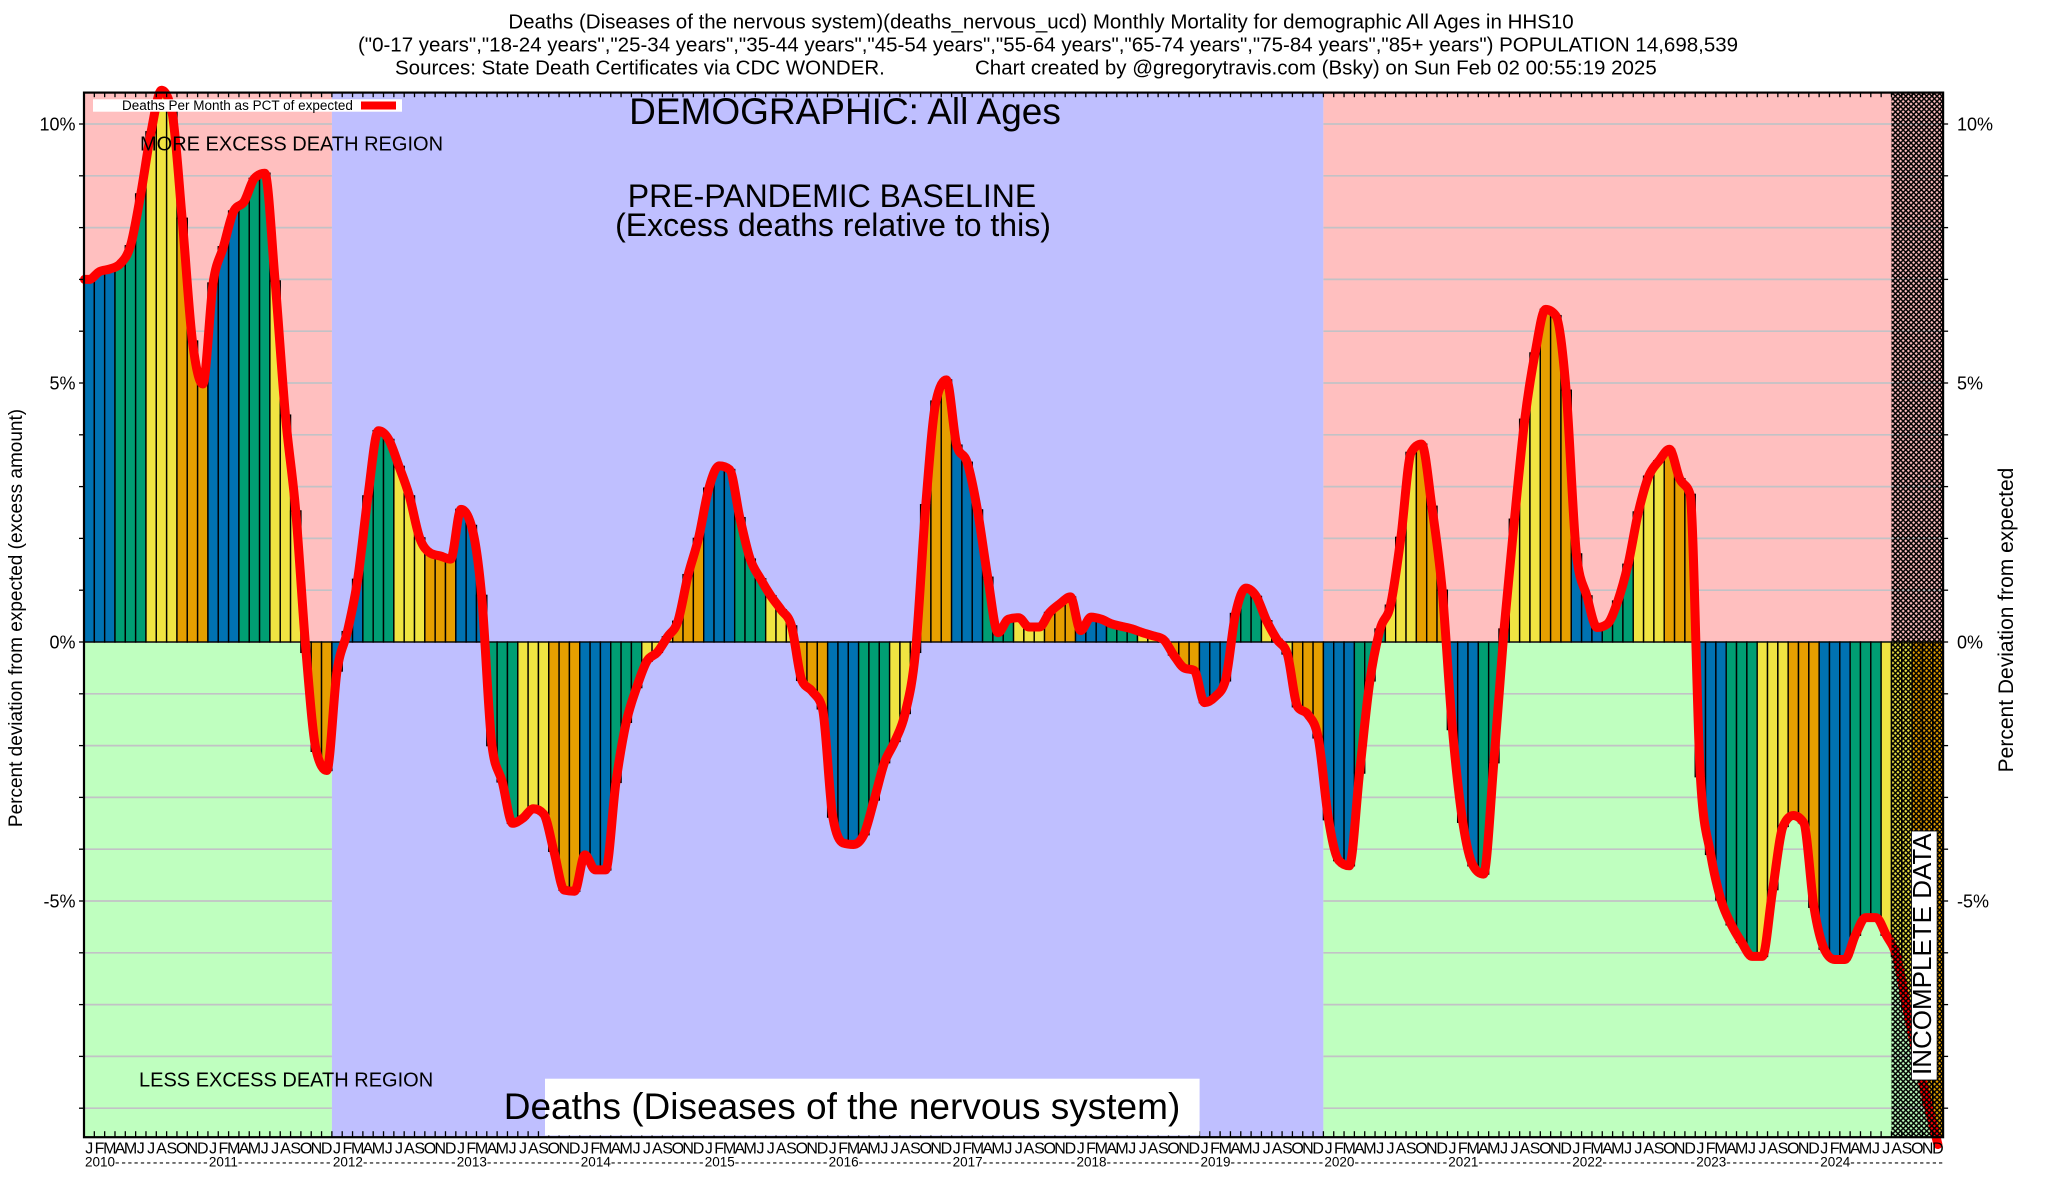 The width and height of the screenshot is (2048, 1200). Describe the element at coordinates (1263, 1162) in the screenshot. I see `svg-text: 2019---------------` at that location.